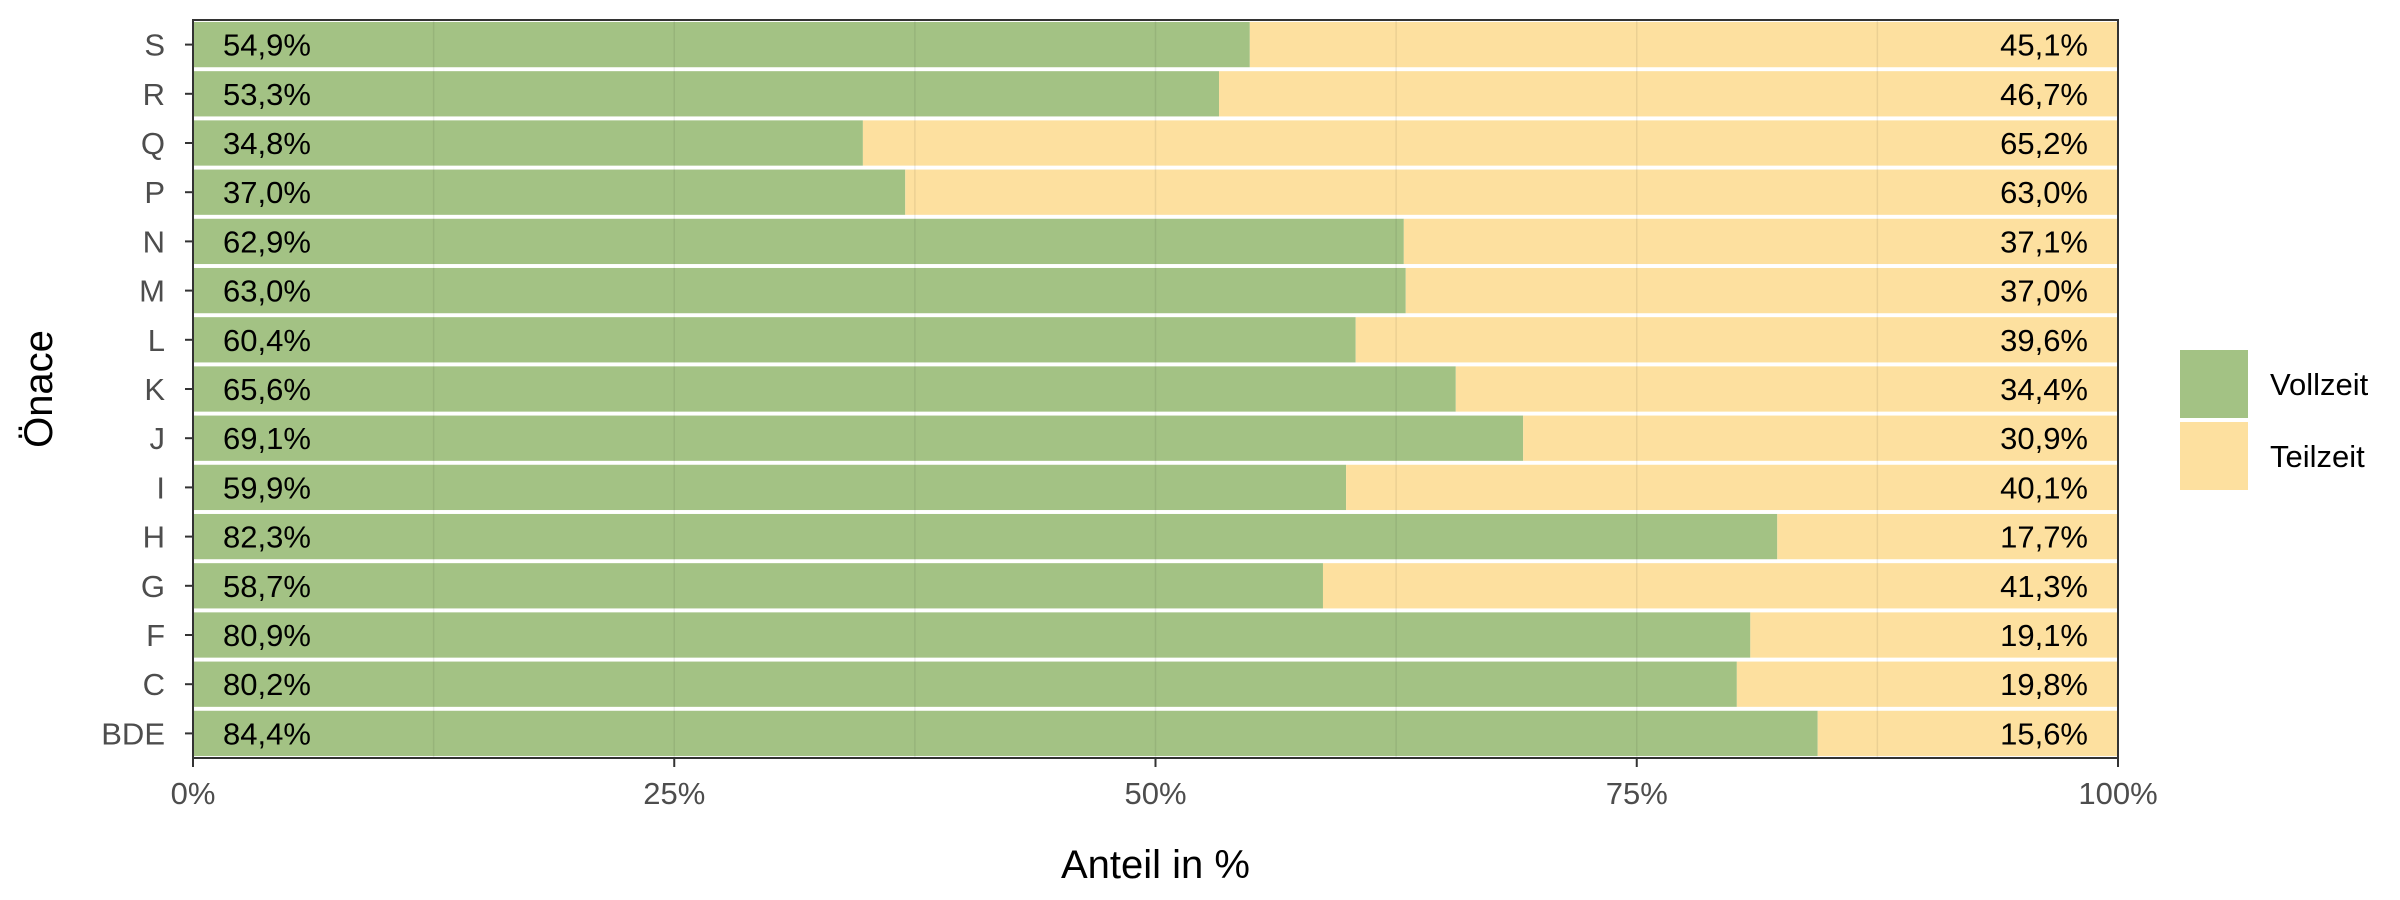 Image resolution: width=2400 pixels, height=900 pixels. I want to click on data-label-teilzeit-j: 30,9%, so click(2044, 438).